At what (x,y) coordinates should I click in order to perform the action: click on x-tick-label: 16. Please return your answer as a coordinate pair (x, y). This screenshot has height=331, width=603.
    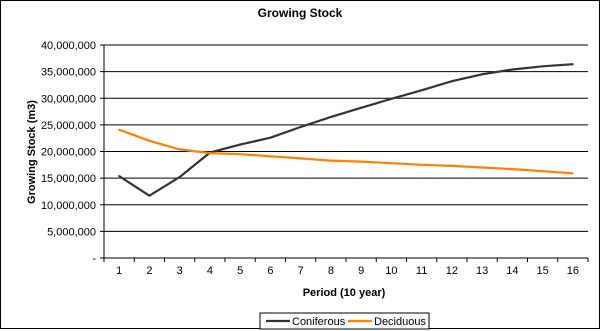
    Looking at the image, I should click on (573, 271).